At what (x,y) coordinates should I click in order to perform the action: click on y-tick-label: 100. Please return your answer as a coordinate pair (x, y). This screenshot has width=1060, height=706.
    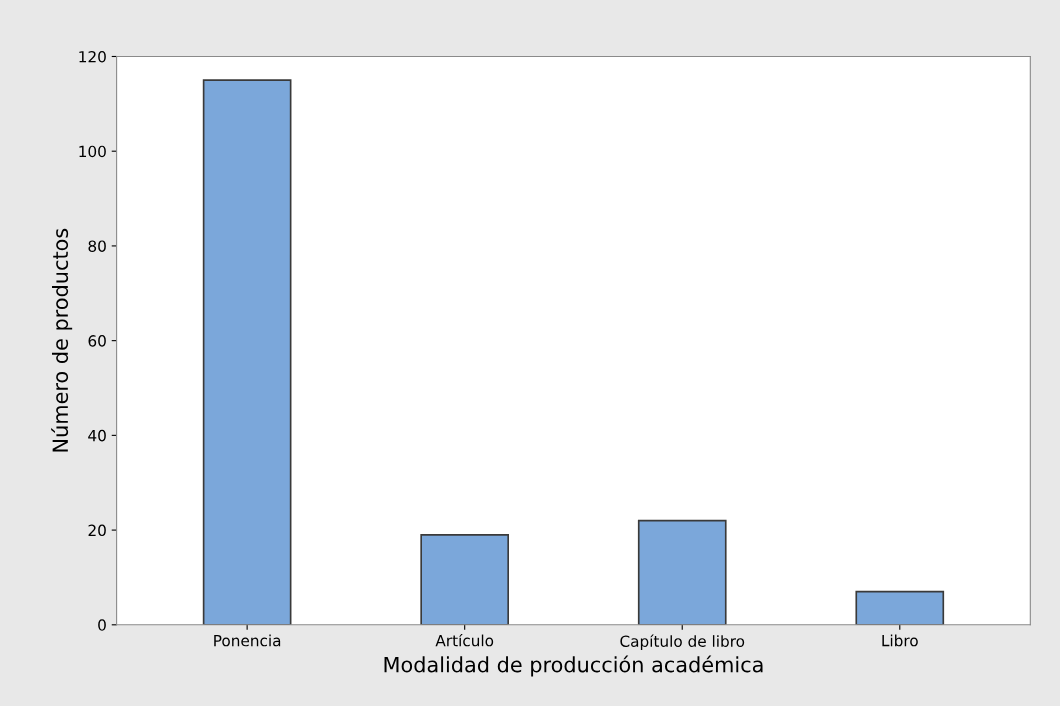
    Looking at the image, I should click on (92, 151).